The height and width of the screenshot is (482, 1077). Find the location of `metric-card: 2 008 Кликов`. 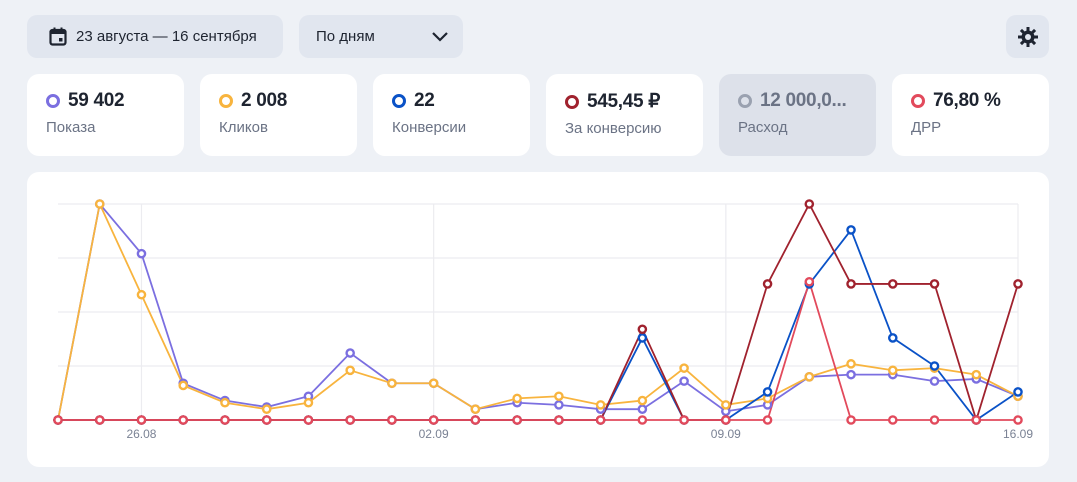

metric-card: 2 008 Кликов is located at coordinates (278, 115).